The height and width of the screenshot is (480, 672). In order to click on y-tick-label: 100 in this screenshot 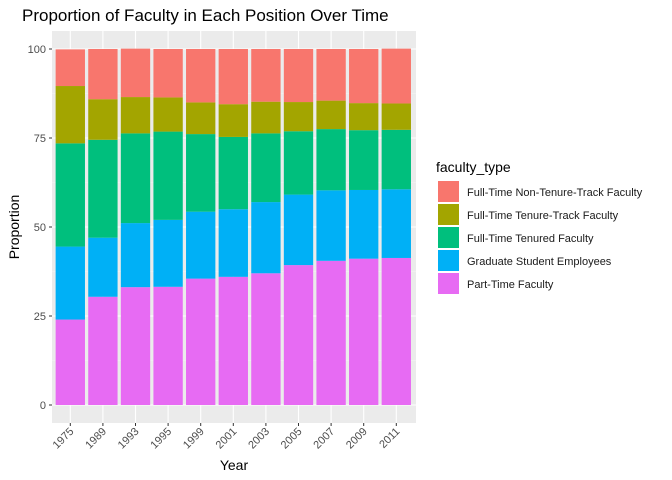, I will do `click(37, 50)`.